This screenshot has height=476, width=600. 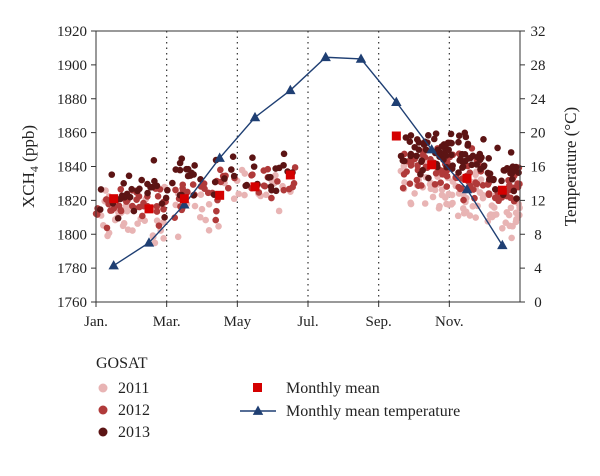 I want to click on y2-tick-label: 32, so click(x=538, y=32).